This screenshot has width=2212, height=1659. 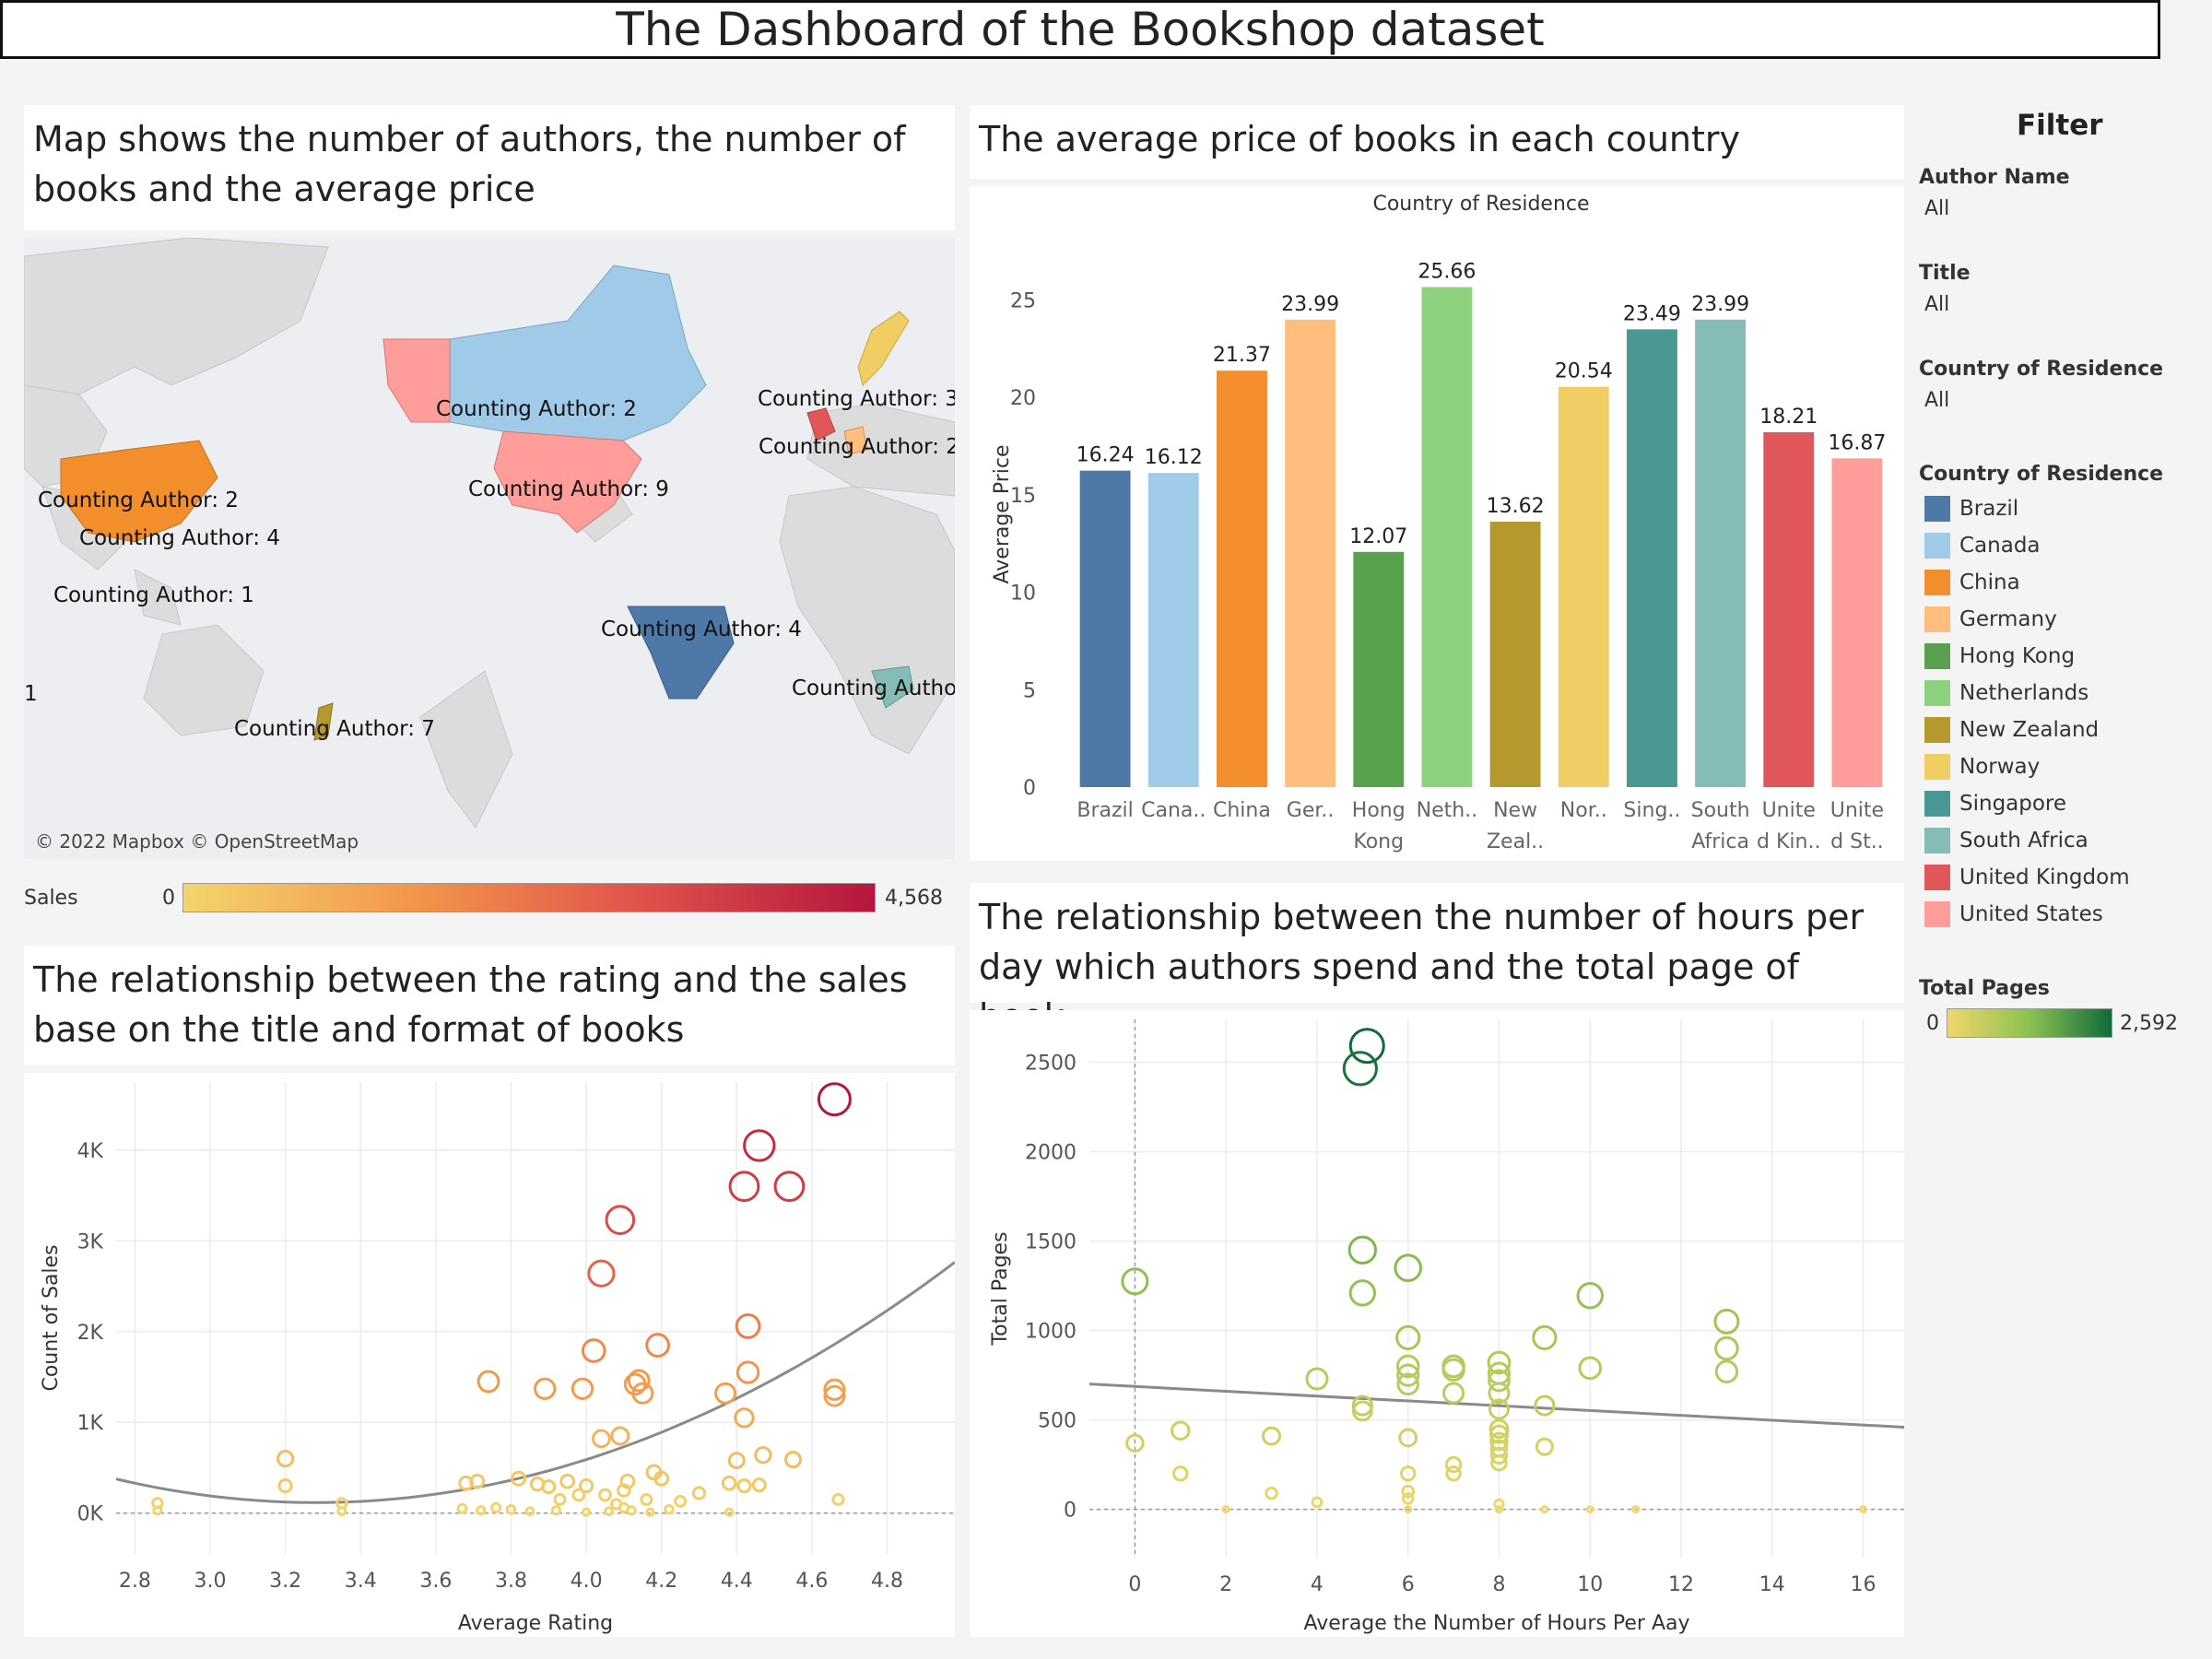 What do you see at coordinates (323, 721) in the screenshot?
I see `map-country-new-zealand` at bounding box center [323, 721].